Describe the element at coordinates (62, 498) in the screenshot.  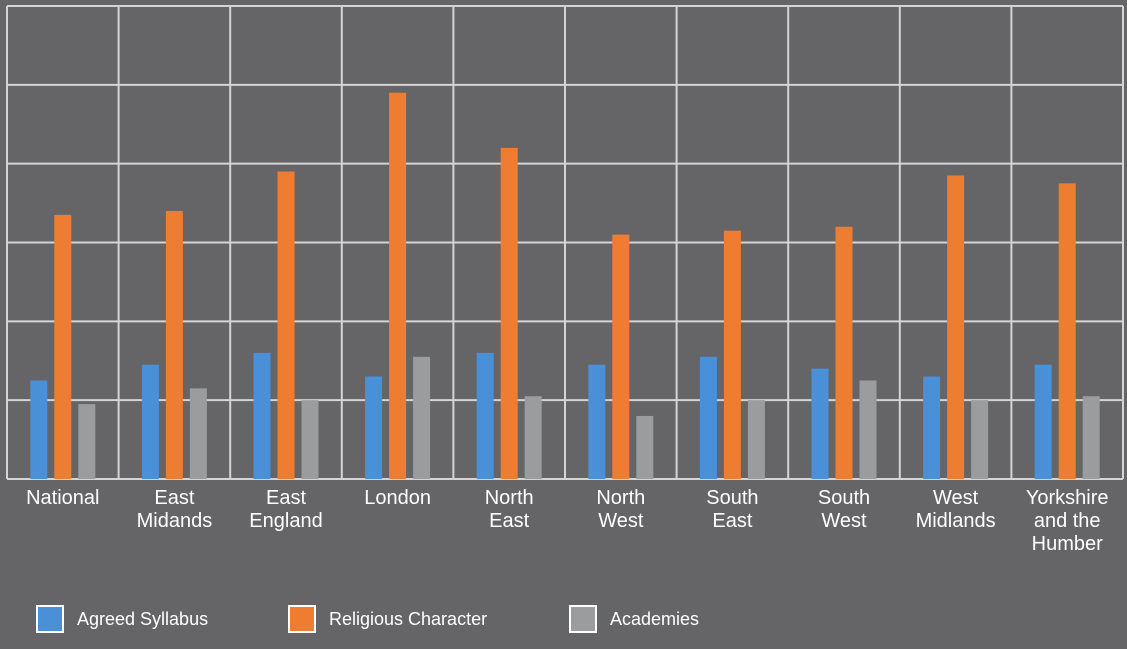
I see `x-tick-label: National` at that location.